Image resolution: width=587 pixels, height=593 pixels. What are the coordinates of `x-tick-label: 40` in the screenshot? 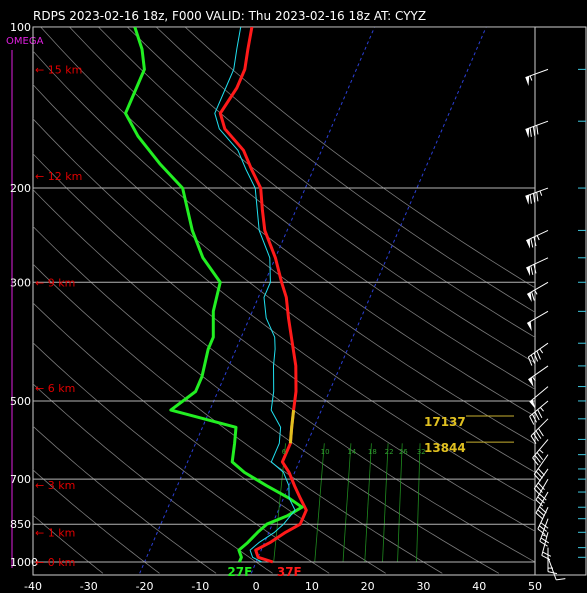 It's located at (479, 586).